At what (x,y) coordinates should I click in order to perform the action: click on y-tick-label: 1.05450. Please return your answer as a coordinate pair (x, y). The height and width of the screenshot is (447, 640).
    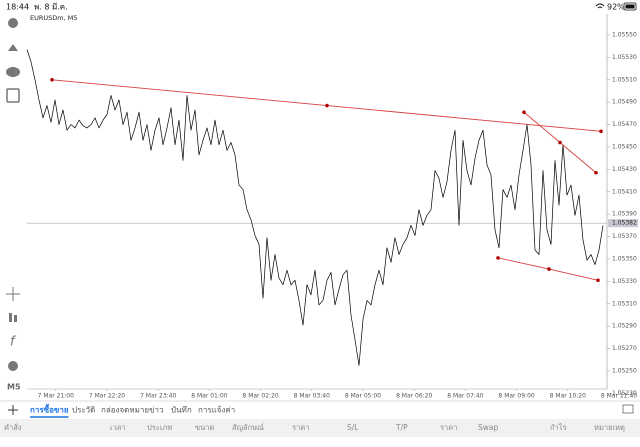
    Looking at the image, I should click on (624, 146).